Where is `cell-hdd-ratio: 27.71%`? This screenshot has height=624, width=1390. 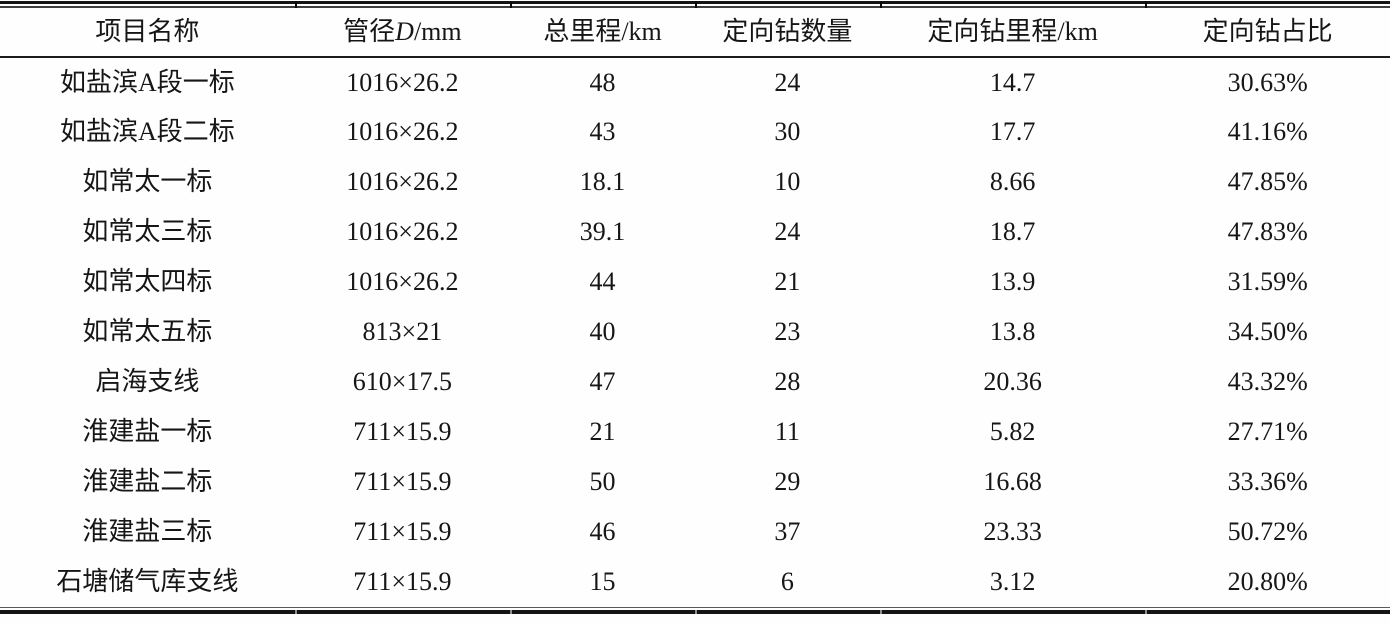 cell-hdd-ratio: 27.71% is located at coordinates (1267, 431).